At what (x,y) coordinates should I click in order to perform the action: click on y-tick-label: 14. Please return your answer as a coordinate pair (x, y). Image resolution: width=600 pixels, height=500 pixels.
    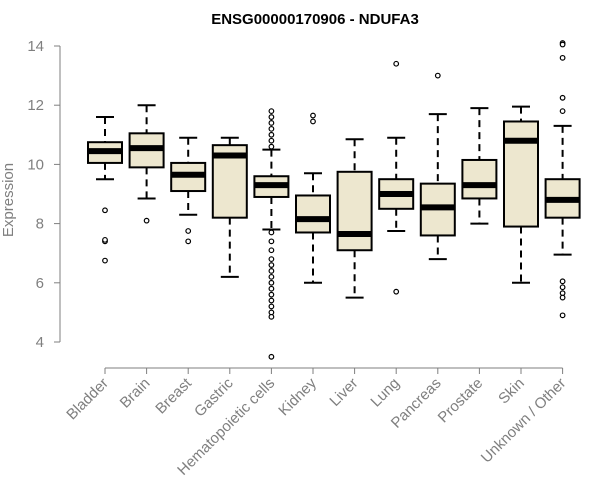
    Looking at the image, I should click on (35, 46).